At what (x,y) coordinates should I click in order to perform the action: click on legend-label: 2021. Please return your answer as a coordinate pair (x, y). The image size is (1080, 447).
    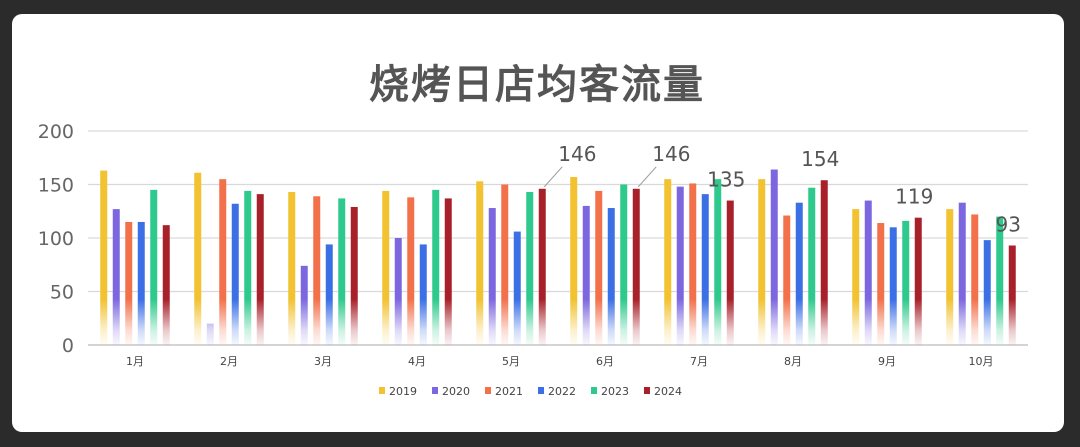
    Looking at the image, I should click on (509, 391).